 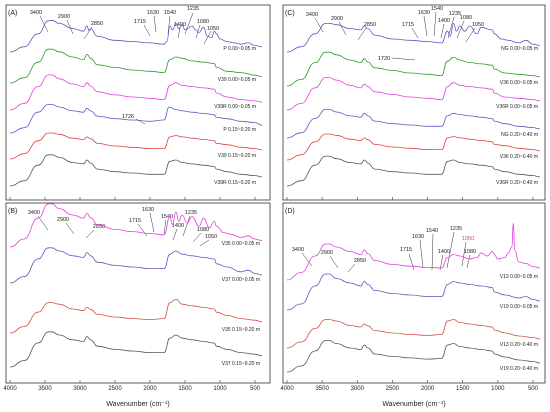 What do you see at coordinates (185, 389) in the screenshot?
I see `x-tick-label: 1500` at bounding box center [185, 389].